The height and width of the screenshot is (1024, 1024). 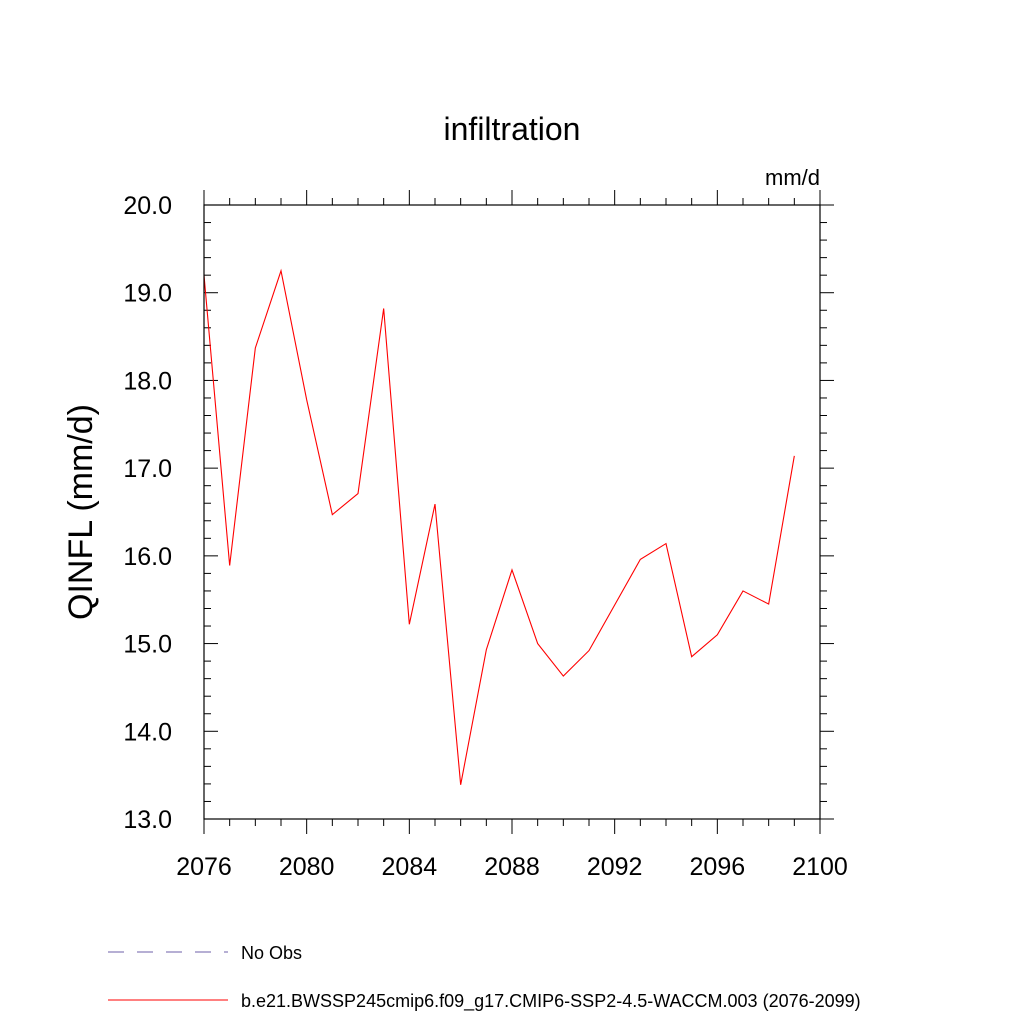 I want to click on units-label: mm/d, so click(x=792, y=177).